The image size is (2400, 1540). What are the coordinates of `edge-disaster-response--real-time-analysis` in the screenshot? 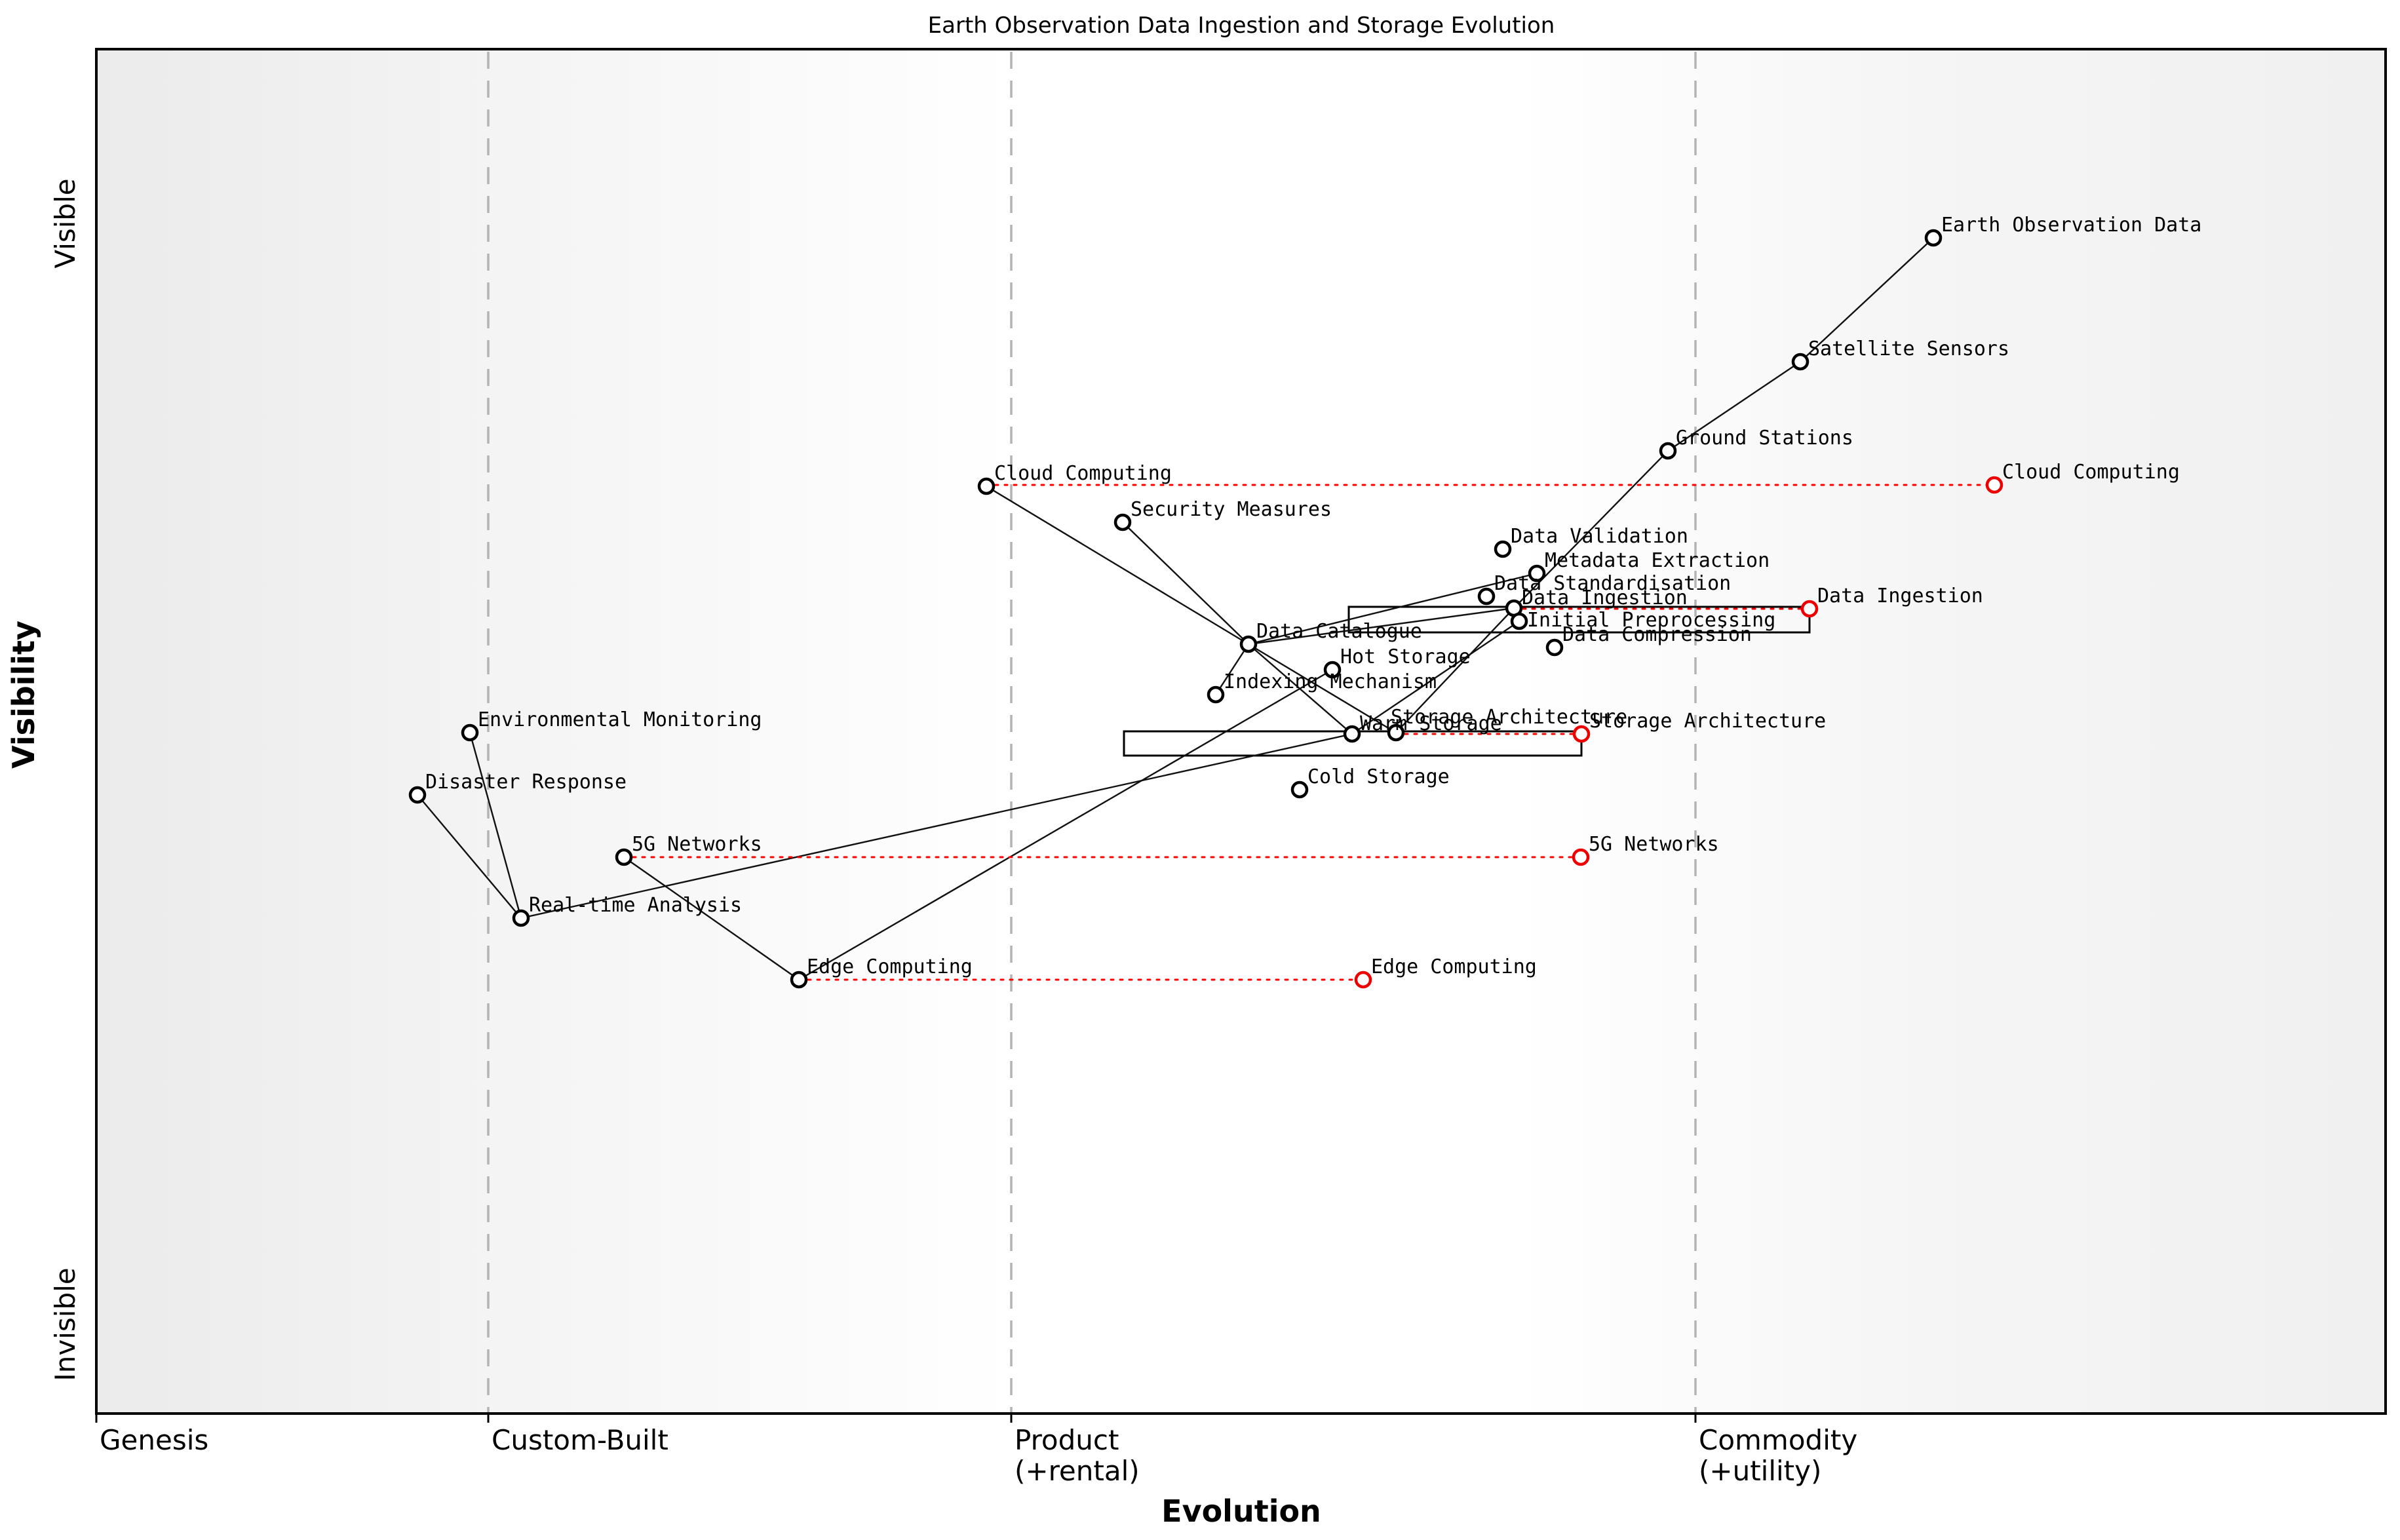 It's located at (469, 856).